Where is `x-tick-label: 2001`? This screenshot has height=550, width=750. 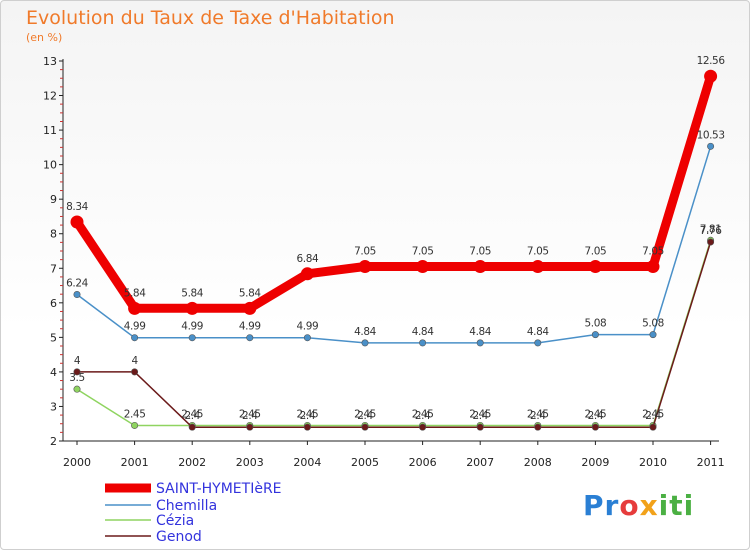 x-tick-label: 2001 is located at coordinates (135, 462).